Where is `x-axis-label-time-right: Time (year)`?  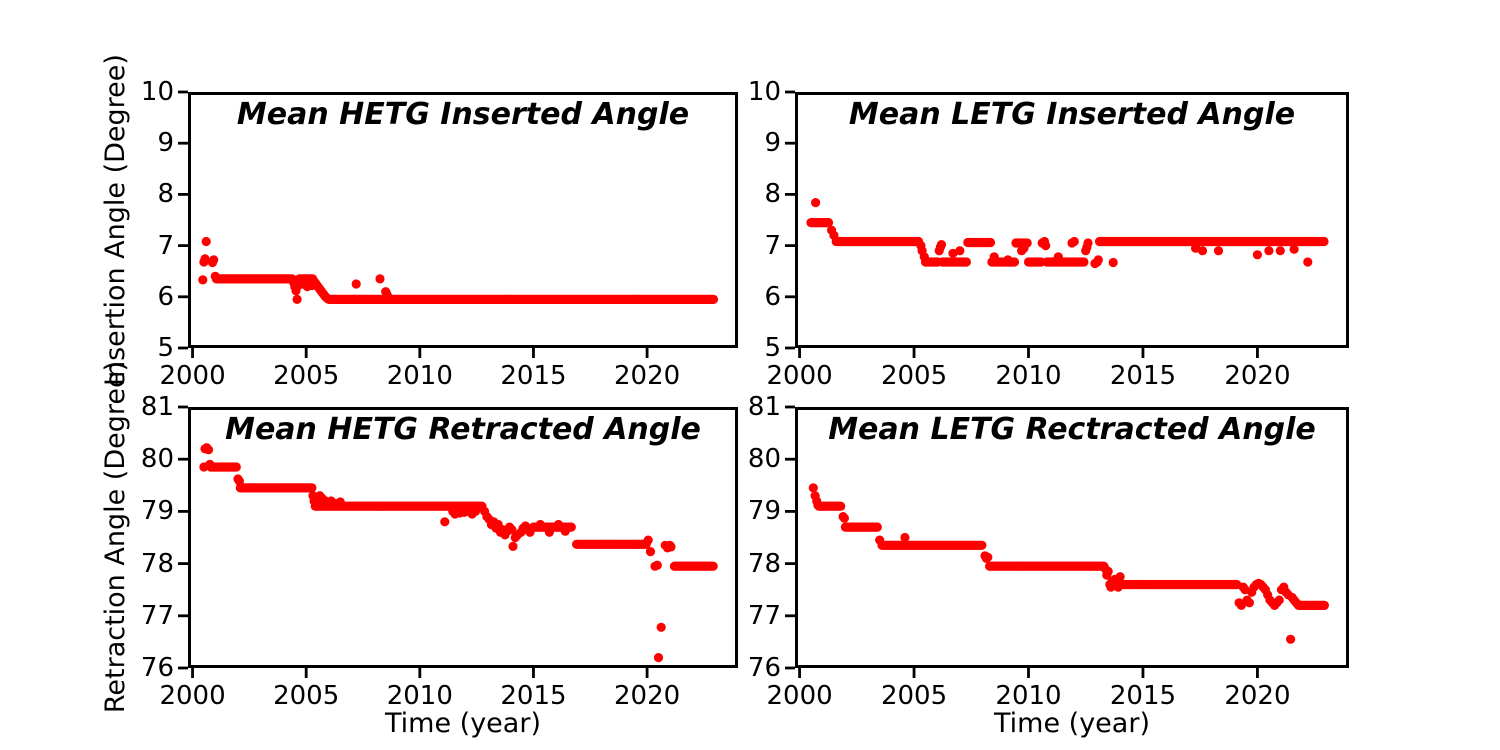 x-axis-label-time-right: Time (year) is located at coordinates (1072, 723).